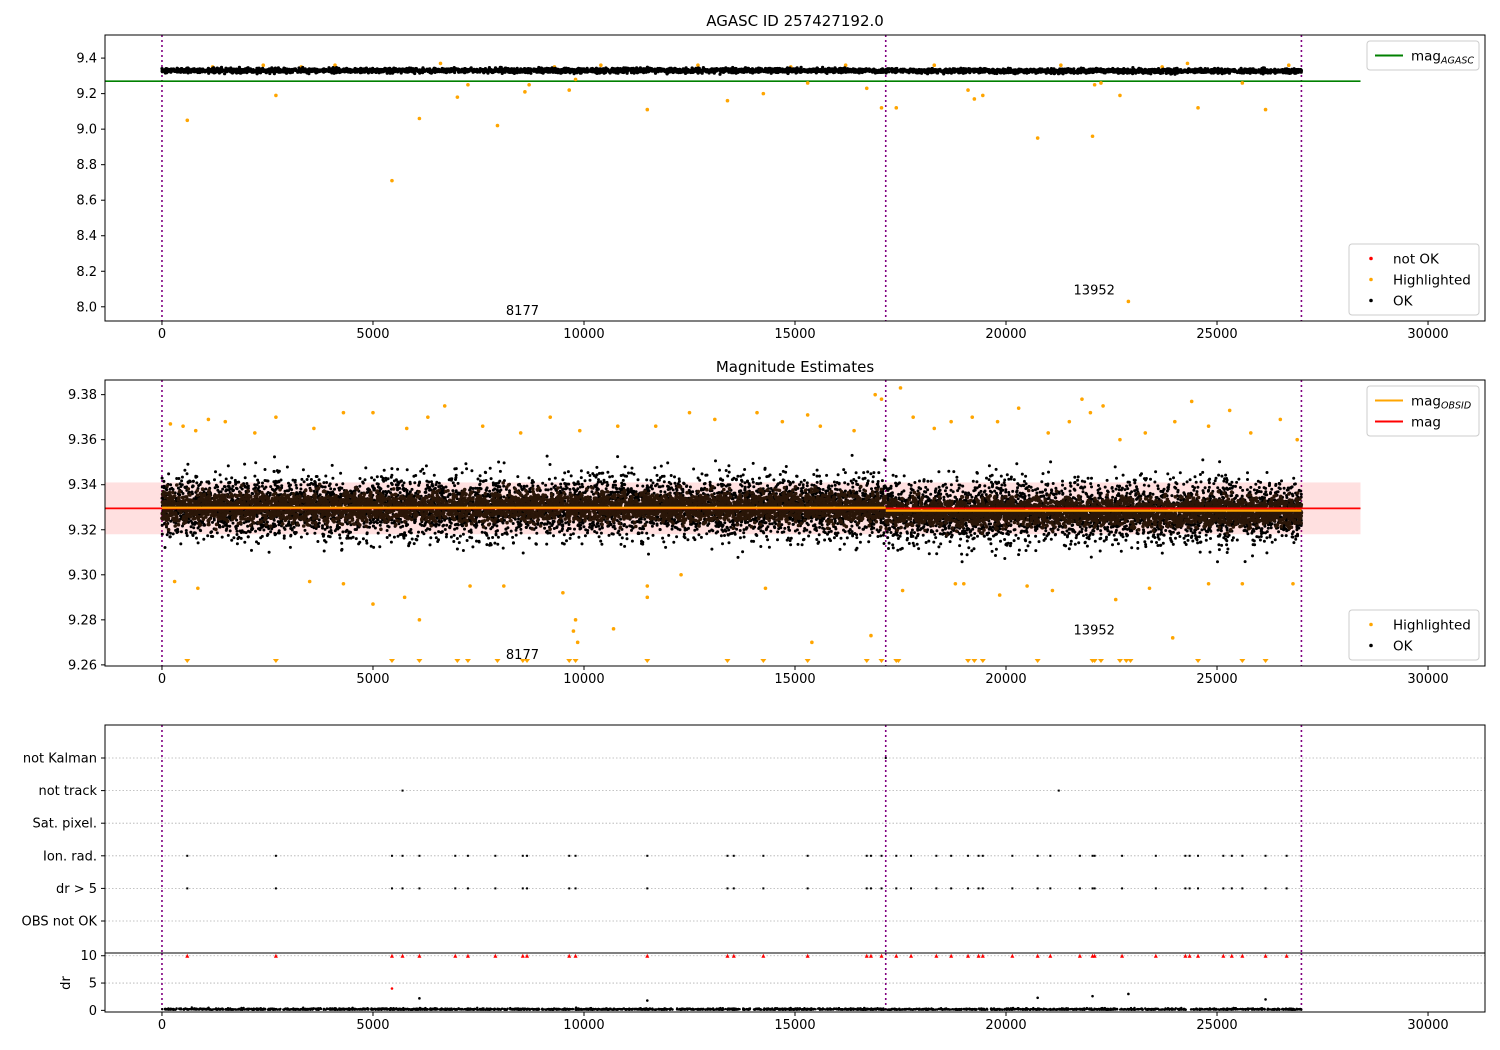 The height and width of the screenshot is (1050, 1500). I want to click on agasc-ytick-label: 8.6, so click(86, 201).